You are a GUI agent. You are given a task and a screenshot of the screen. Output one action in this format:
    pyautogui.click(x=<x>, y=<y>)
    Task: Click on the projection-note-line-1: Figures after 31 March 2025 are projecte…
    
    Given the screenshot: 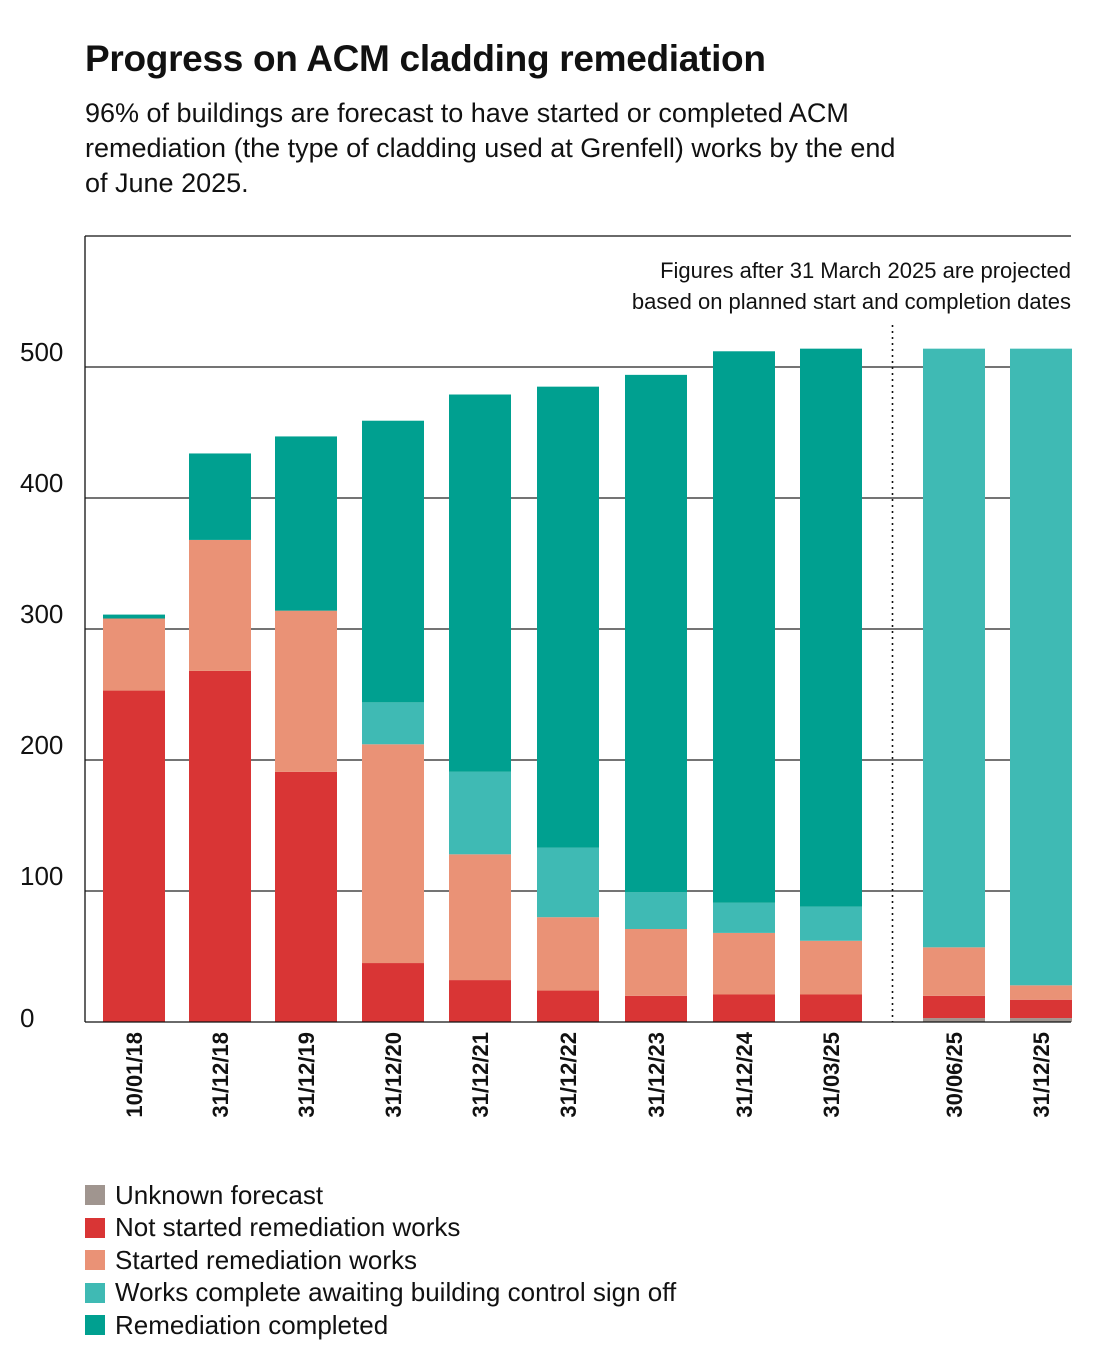 What is the action you would take?
    pyautogui.click(x=865, y=270)
    